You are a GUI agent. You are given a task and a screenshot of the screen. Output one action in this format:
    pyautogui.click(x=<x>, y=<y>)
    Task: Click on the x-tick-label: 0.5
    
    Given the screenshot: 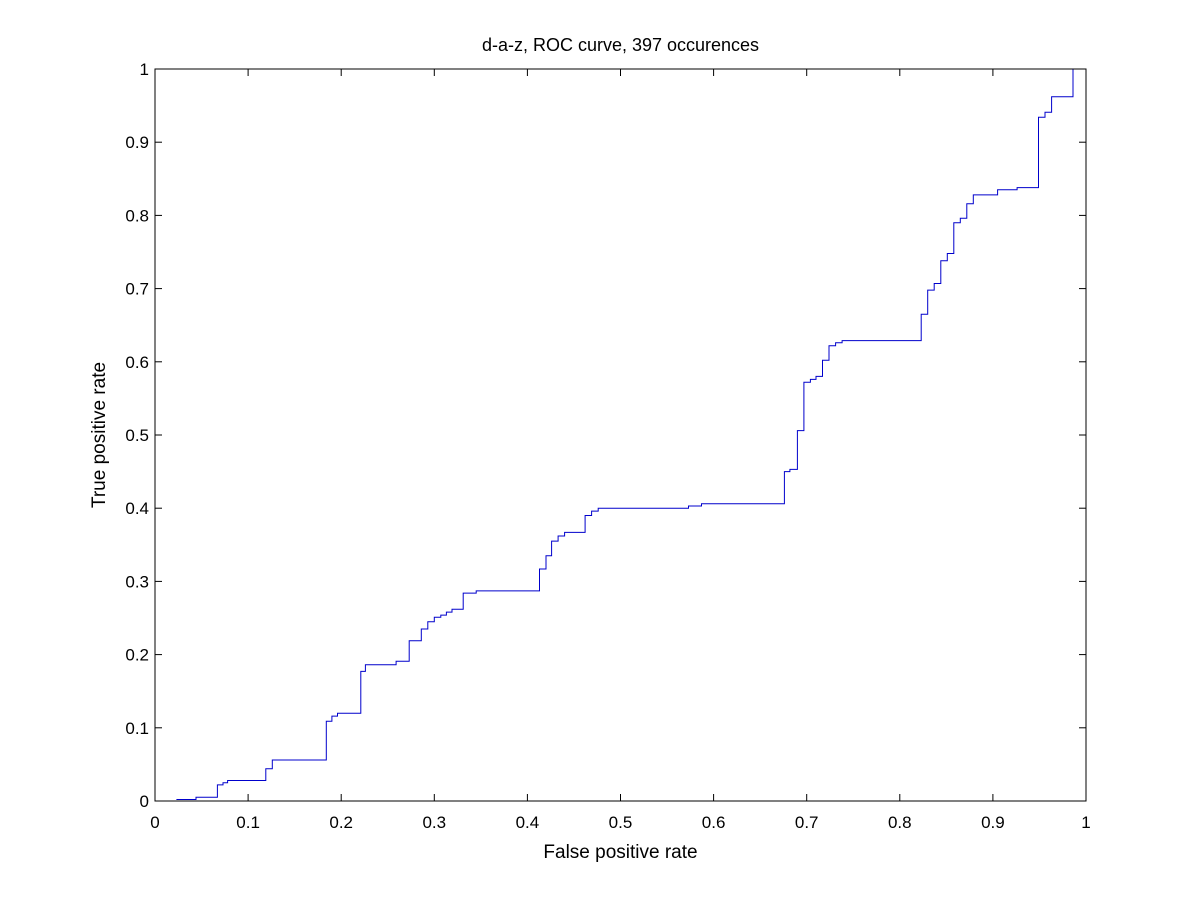 What is the action you would take?
    pyautogui.click(x=621, y=822)
    